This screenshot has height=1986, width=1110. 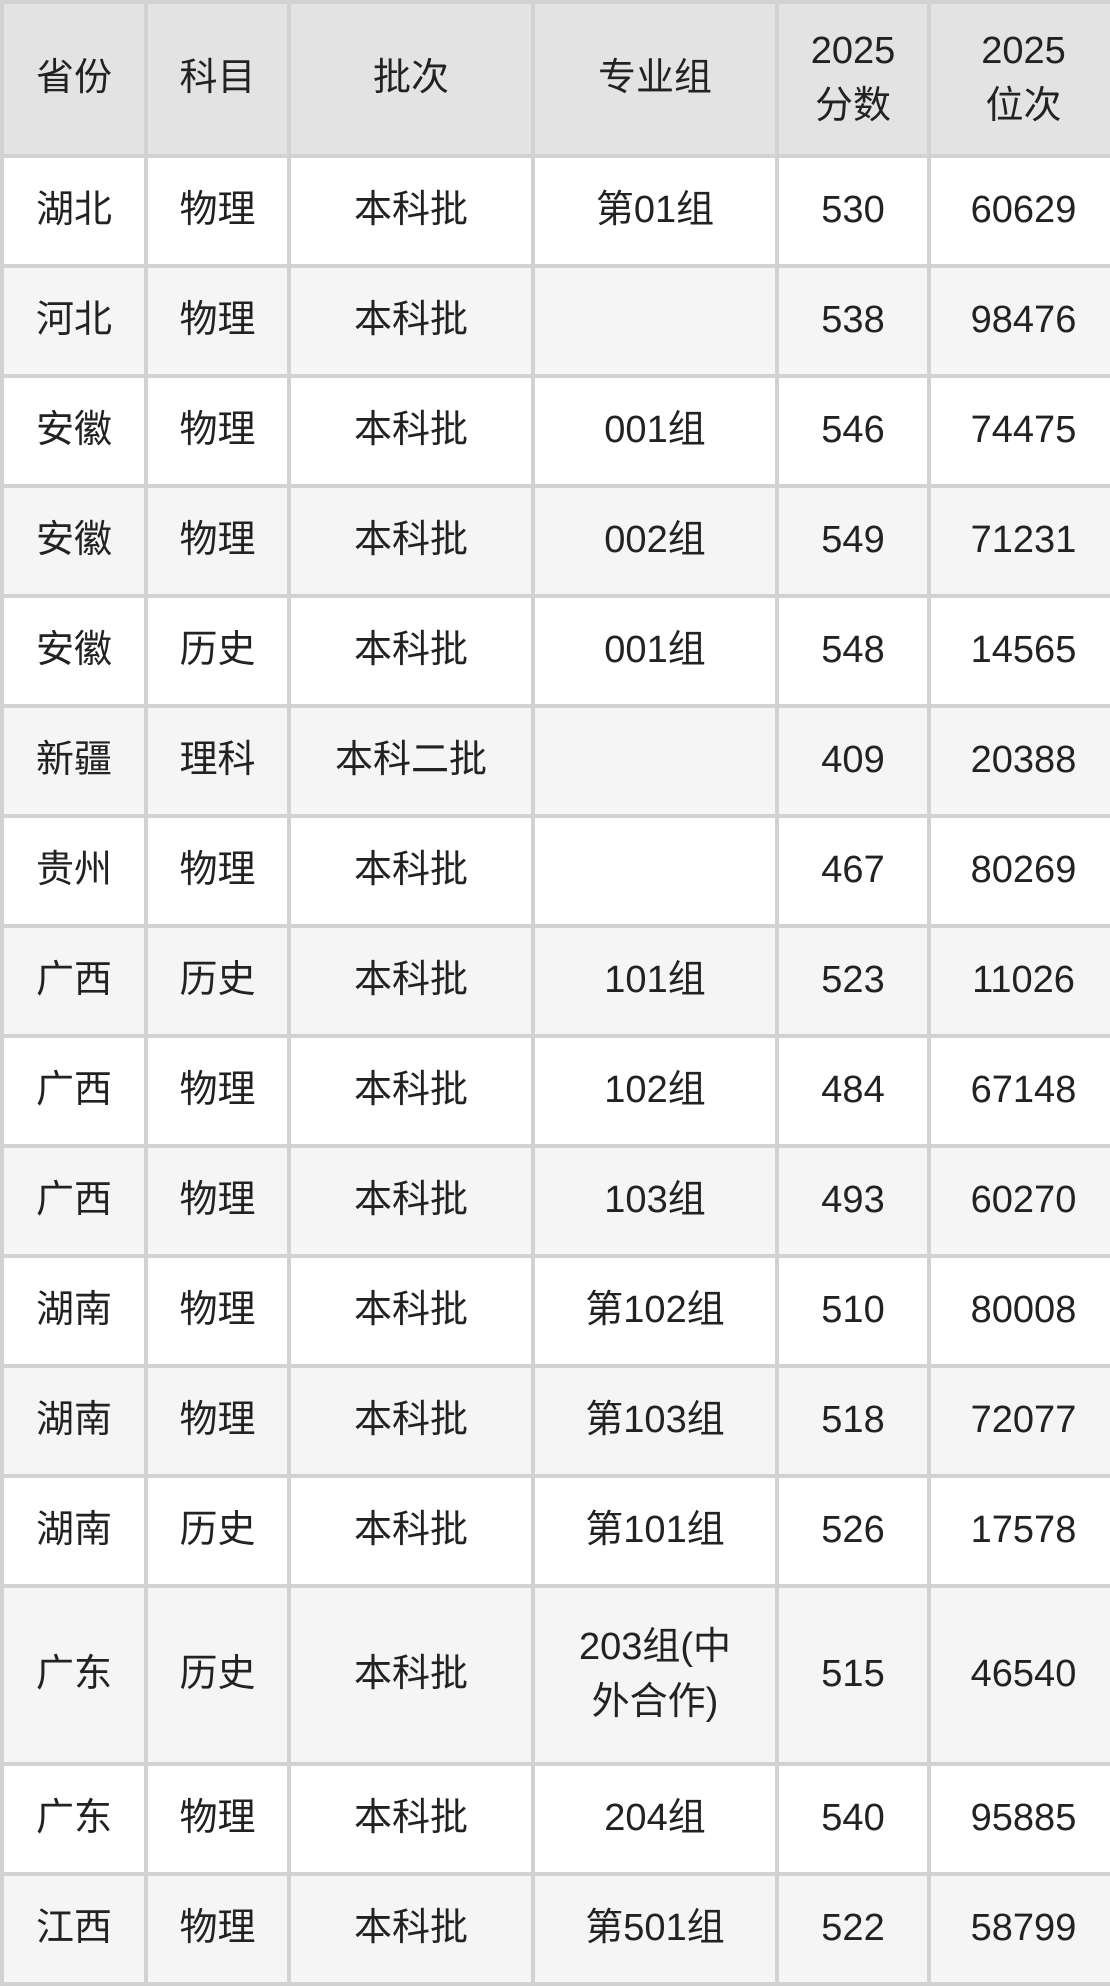 I want to click on table-row: 安徽 物理 本科批 001组 546 74475, so click(x=555, y=431).